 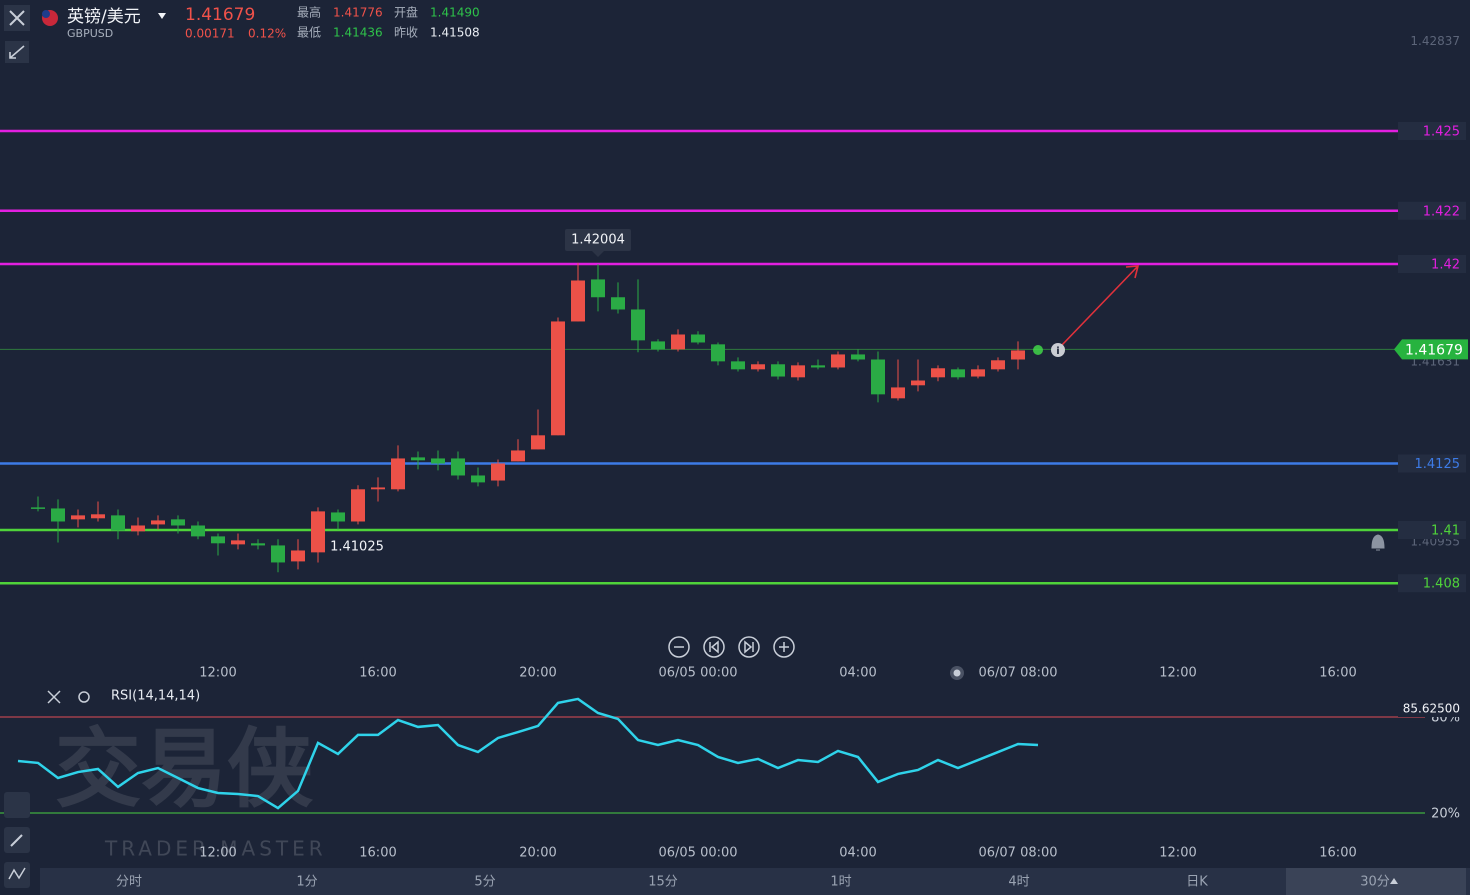 I want to click on rsi-time-label: 06/07 08:00, so click(x=1017, y=853).